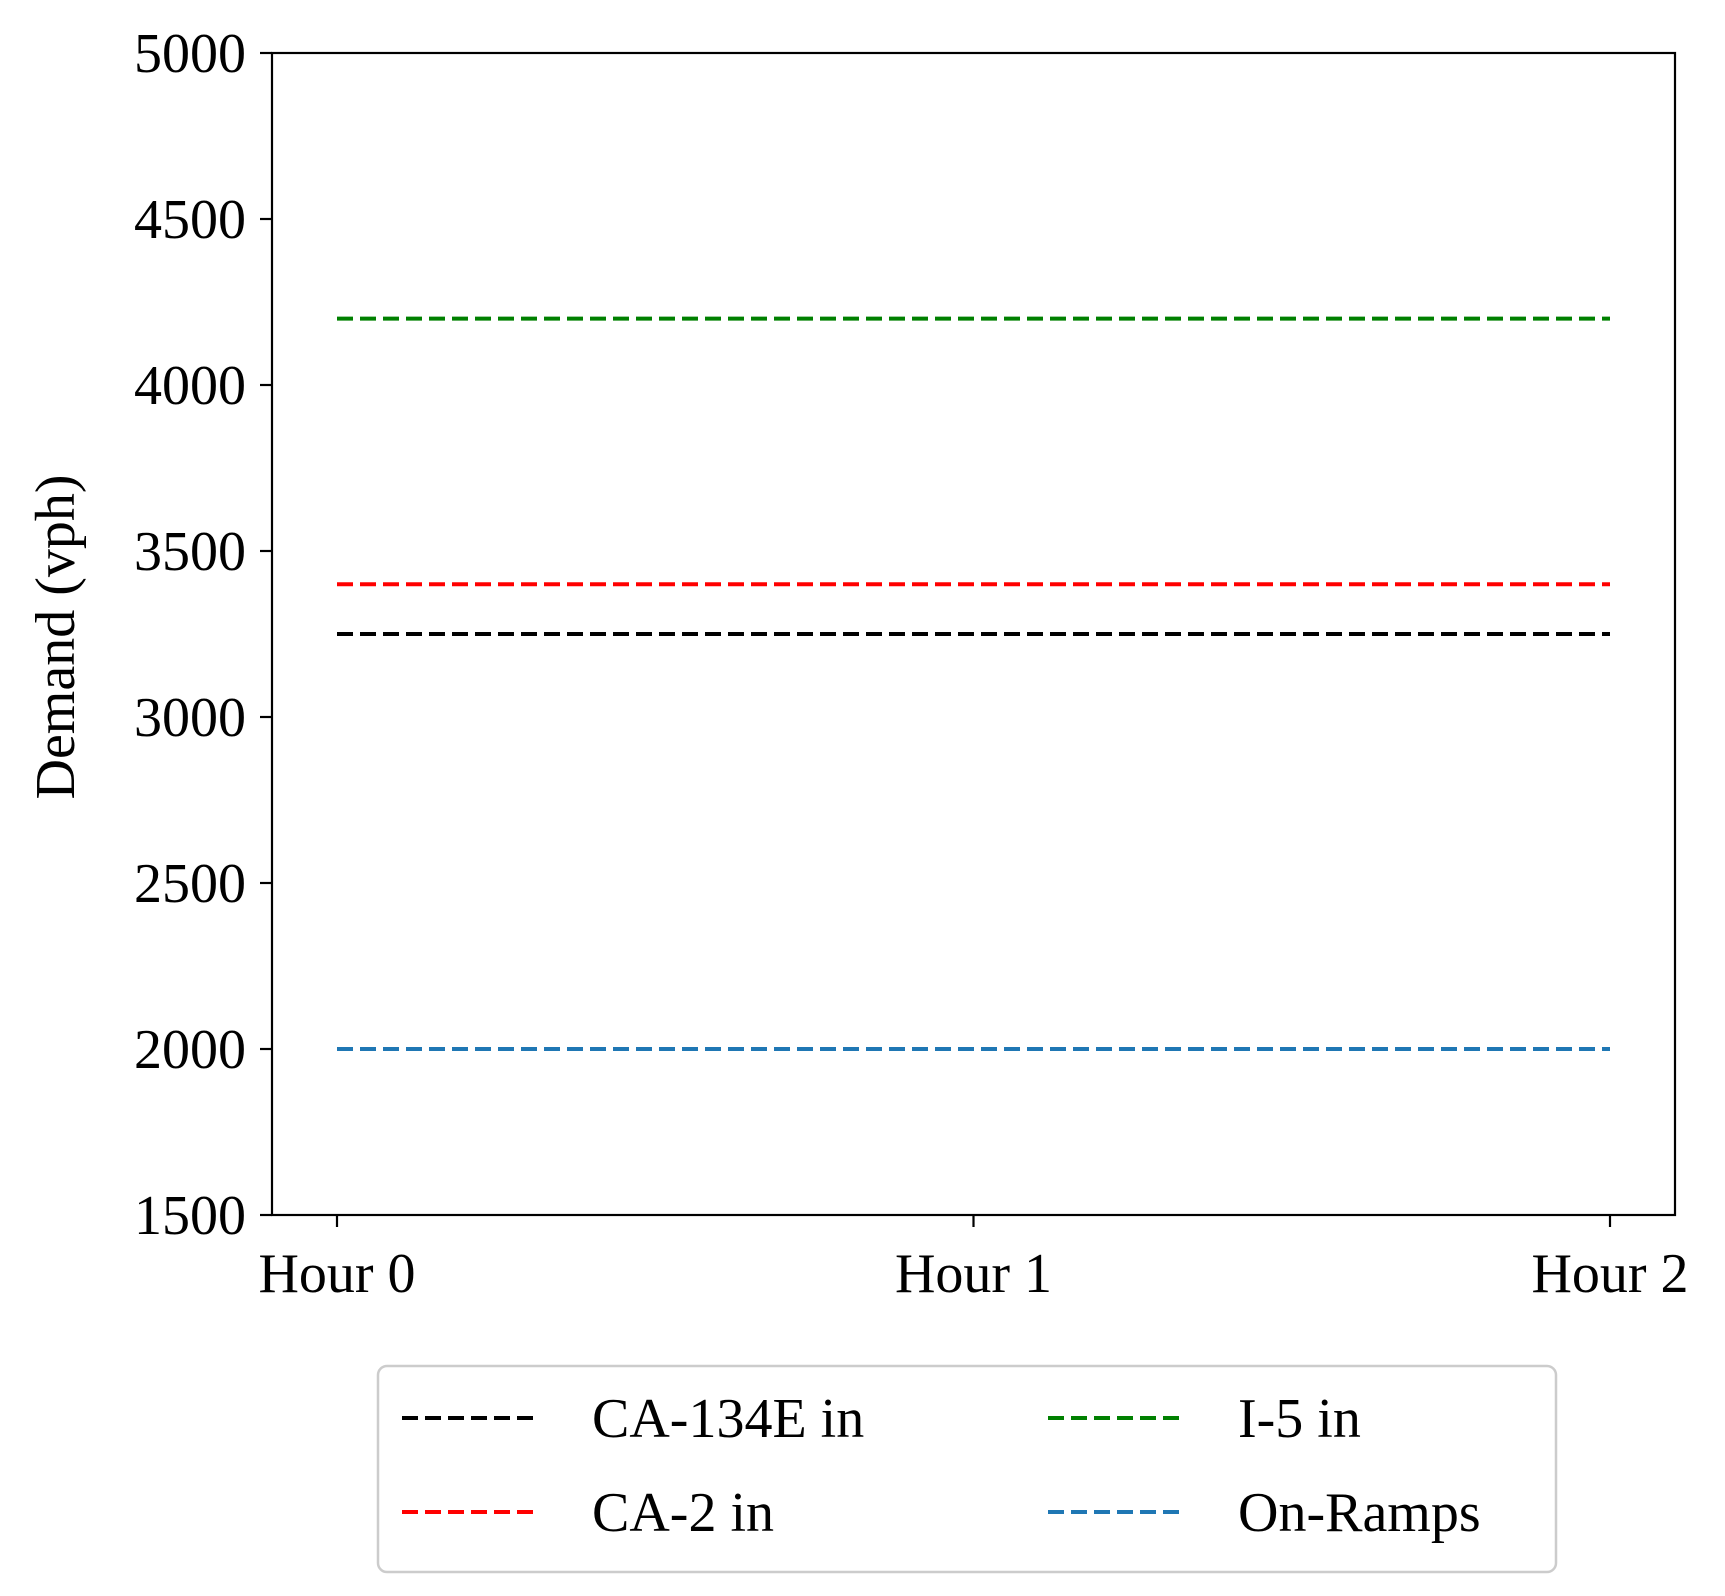  What do you see at coordinates (190, 220) in the screenshot?
I see `y-tick-label: 4500` at bounding box center [190, 220].